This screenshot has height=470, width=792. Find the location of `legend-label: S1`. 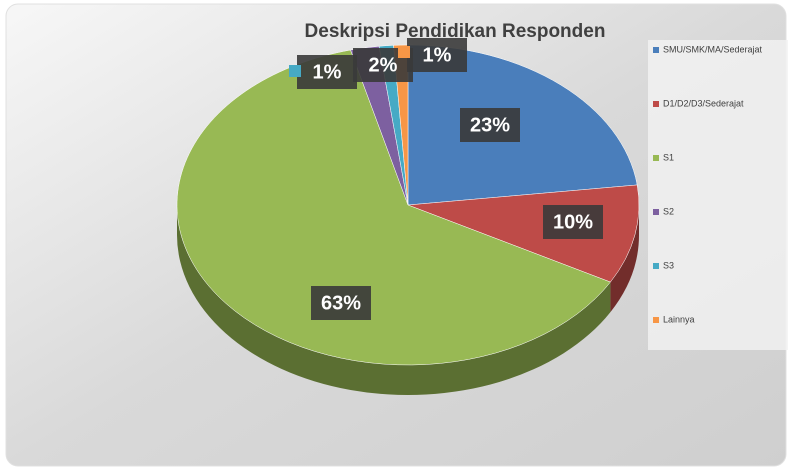

legend-label: S1 is located at coordinates (668, 157).